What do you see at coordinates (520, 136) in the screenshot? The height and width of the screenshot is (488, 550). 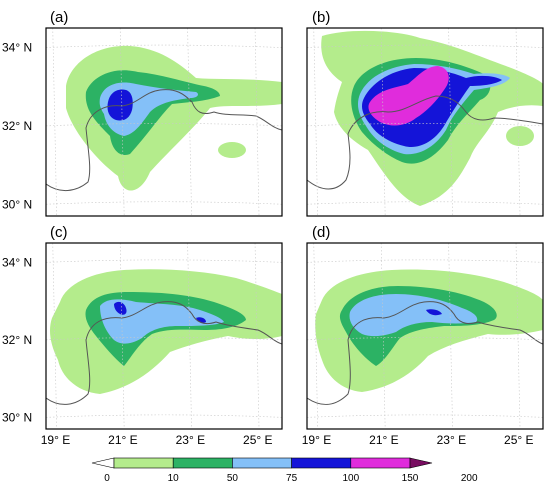 I see `panel-b-level-10-blob` at bounding box center [520, 136].